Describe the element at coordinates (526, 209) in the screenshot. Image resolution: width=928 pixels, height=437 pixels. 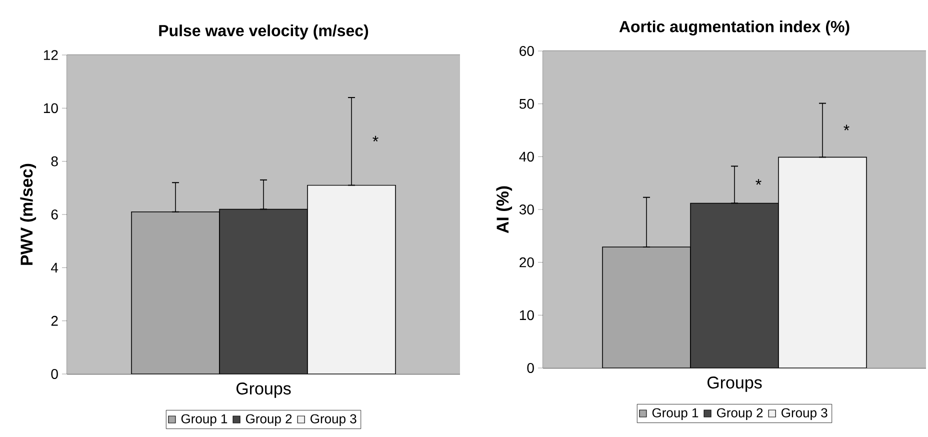
I see `y-tick-label: 30` at that location.